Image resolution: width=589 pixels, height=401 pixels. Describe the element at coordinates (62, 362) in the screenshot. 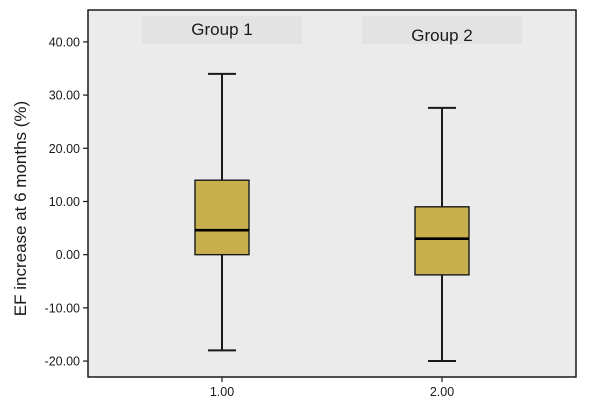

I see `y-tick-label: -20.00` at that location.